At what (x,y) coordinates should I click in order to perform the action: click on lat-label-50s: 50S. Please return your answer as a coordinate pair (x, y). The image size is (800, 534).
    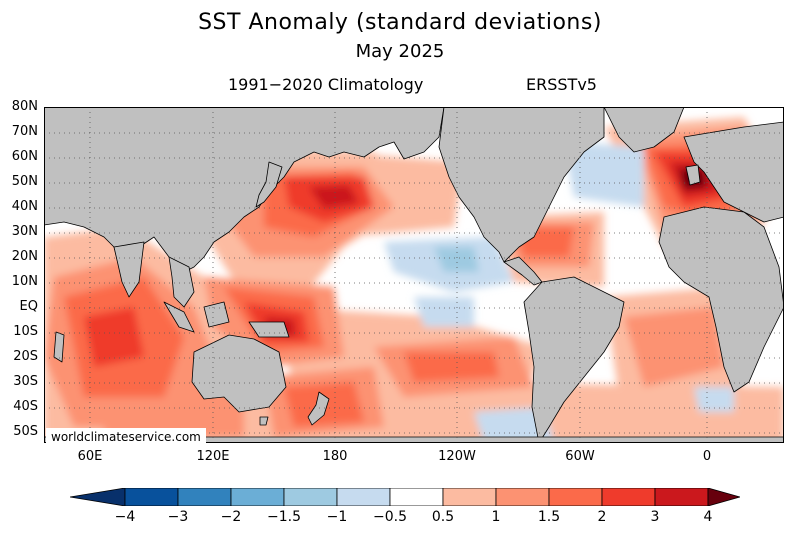
    Looking at the image, I should click on (25, 431).